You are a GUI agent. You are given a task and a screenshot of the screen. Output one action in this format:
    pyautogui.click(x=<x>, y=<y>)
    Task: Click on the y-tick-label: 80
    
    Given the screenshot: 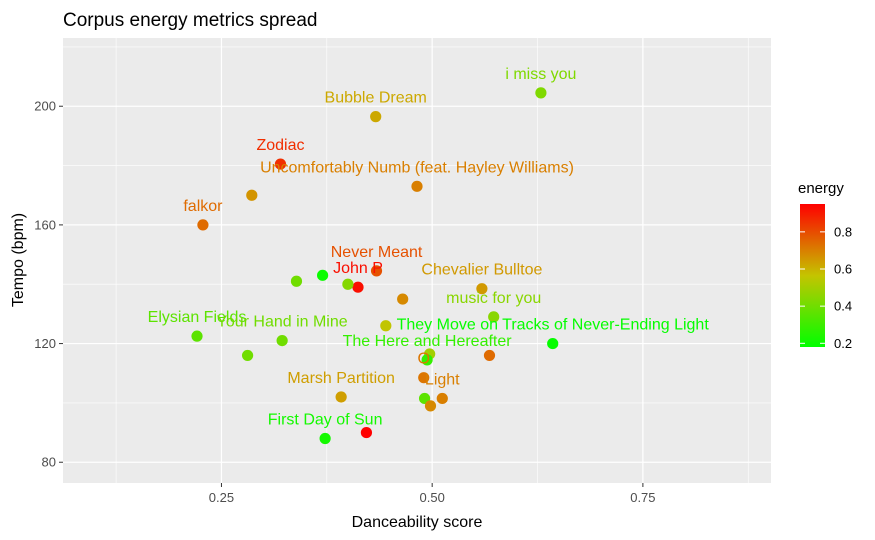 What is the action you would take?
    pyautogui.click(x=49, y=462)
    